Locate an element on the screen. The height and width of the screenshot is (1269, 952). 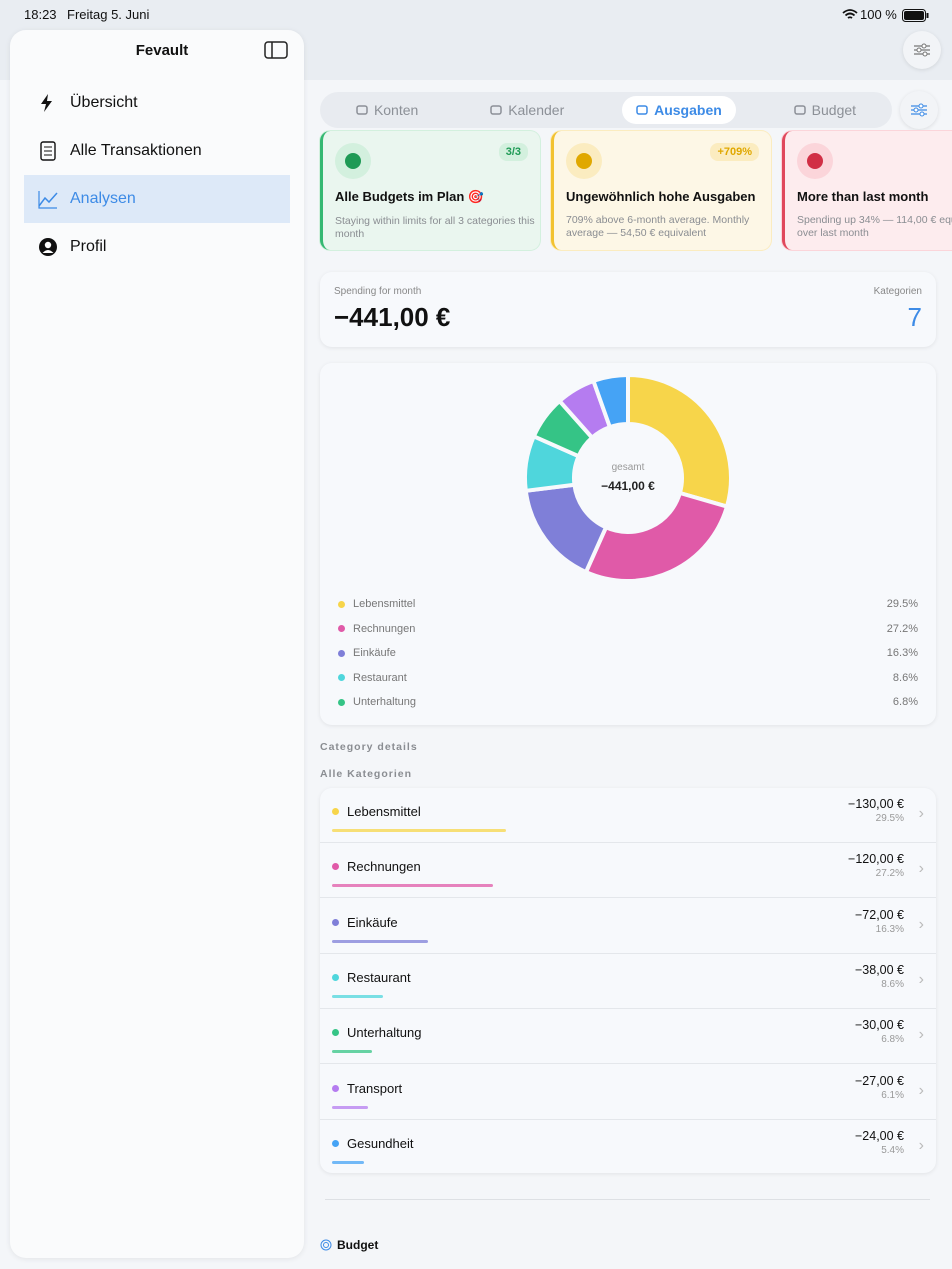
category-name: Einkäufe is located at coordinates (372, 922).